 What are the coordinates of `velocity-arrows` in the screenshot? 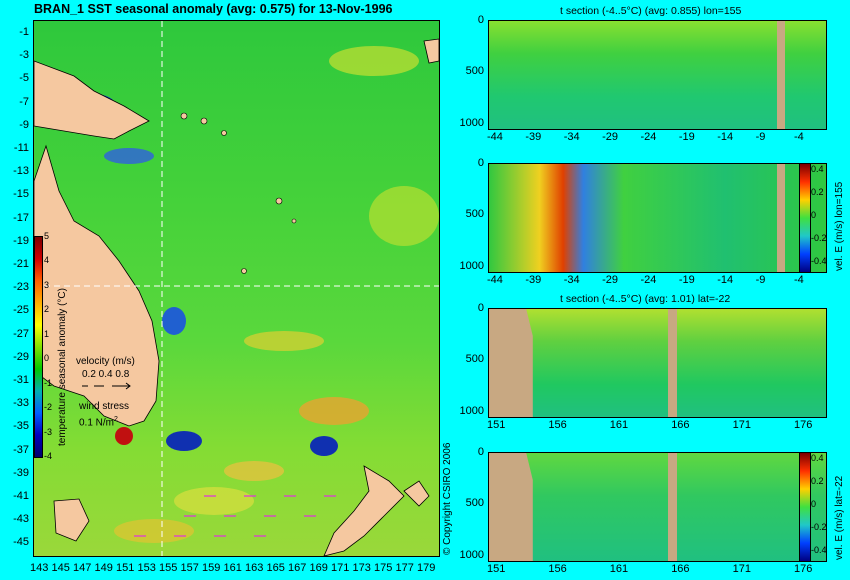 It's located at (106, 386).